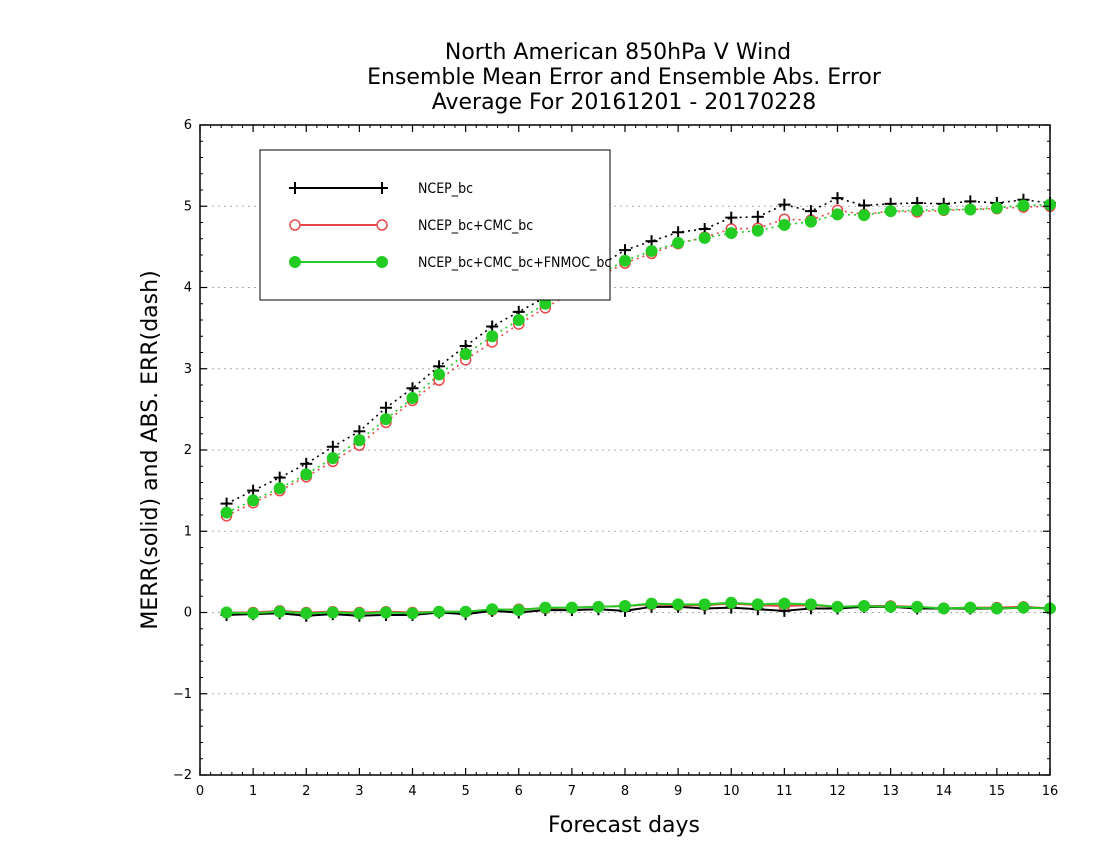 This screenshot has width=1100, height=850. I want to click on chart-title: North American 850hPa V Wind, so click(618, 52).